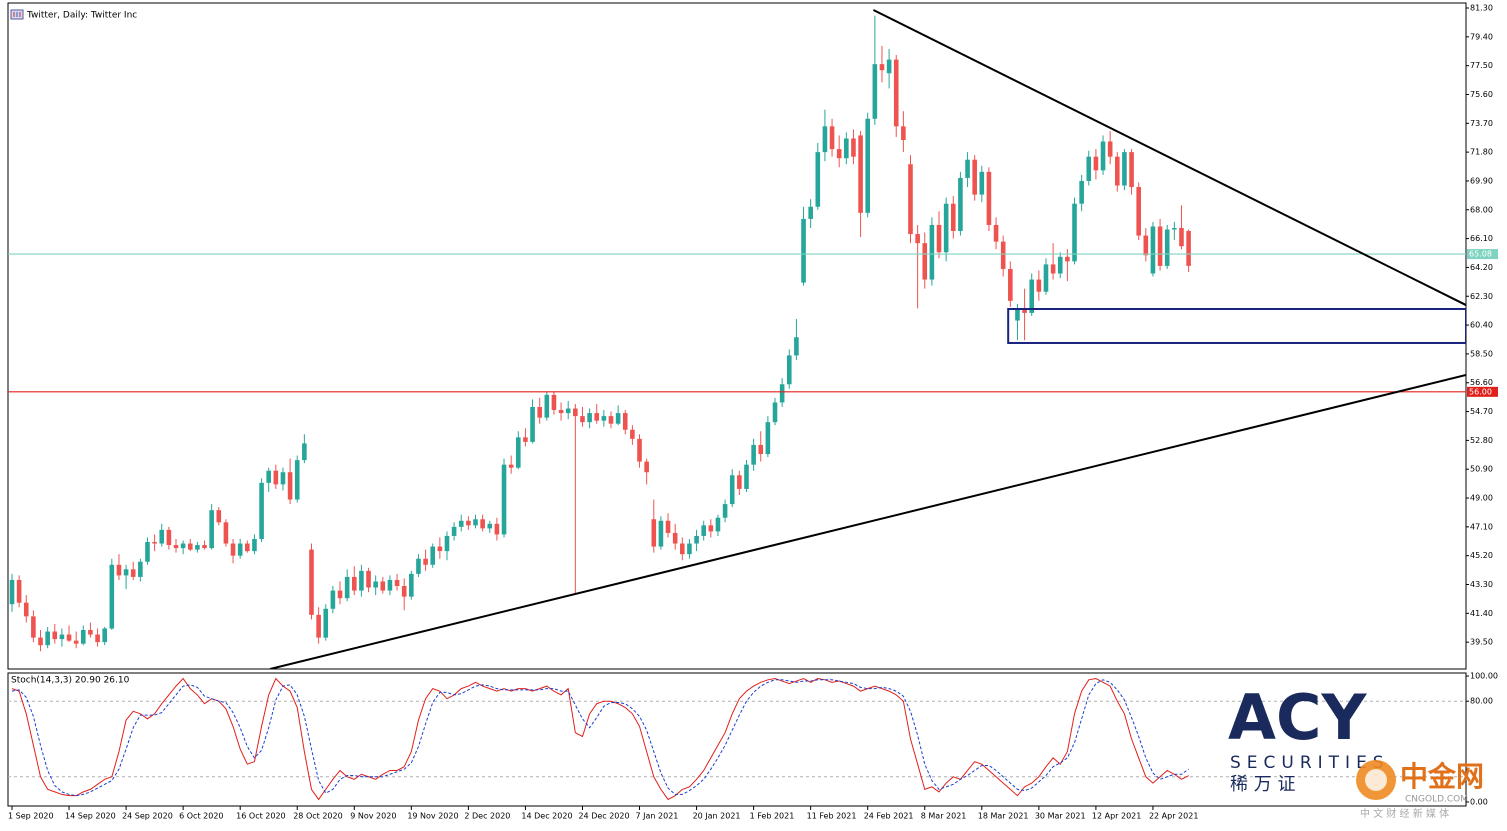 Image resolution: width=1507 pixels, height=831 pixels. What do you see at coordinates (1310, 763) in the screenshot?
I see `watermark-subtitle: SECURITIES` at bounding box center [1310, 763].